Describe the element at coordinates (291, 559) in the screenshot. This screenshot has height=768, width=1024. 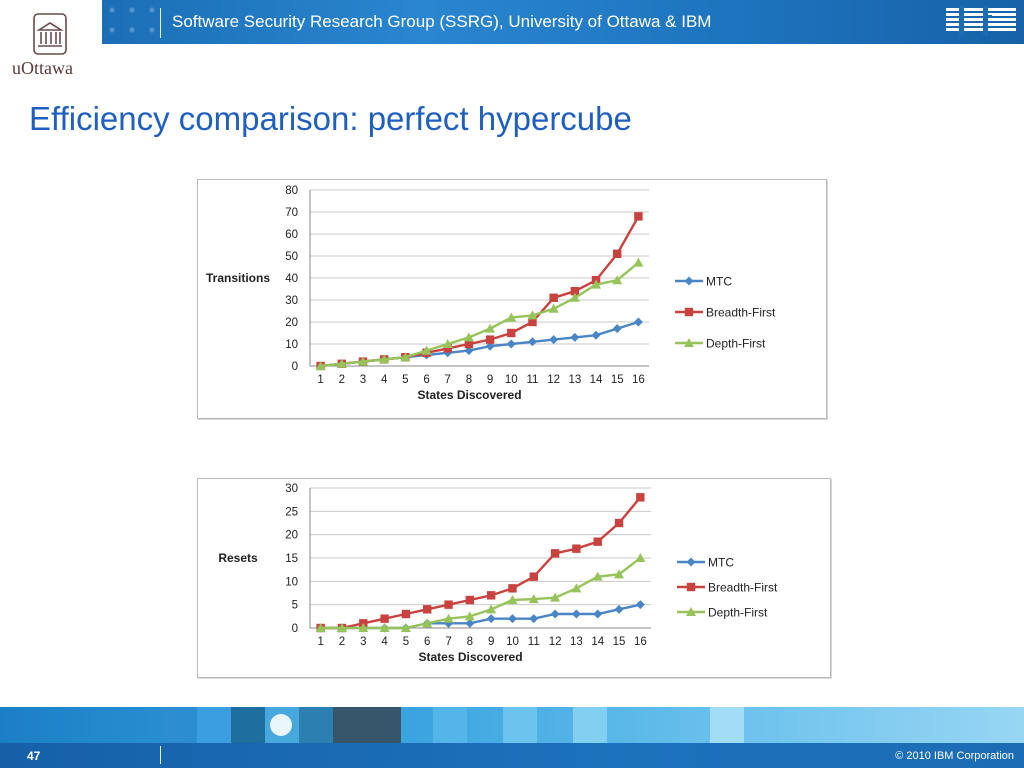
I see `y-tick-label: 15` at that location.